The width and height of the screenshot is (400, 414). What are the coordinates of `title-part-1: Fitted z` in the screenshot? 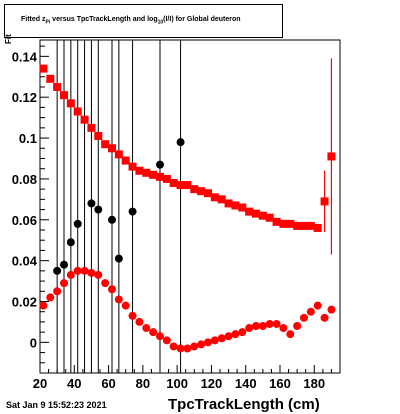 It's located at (33, 19).